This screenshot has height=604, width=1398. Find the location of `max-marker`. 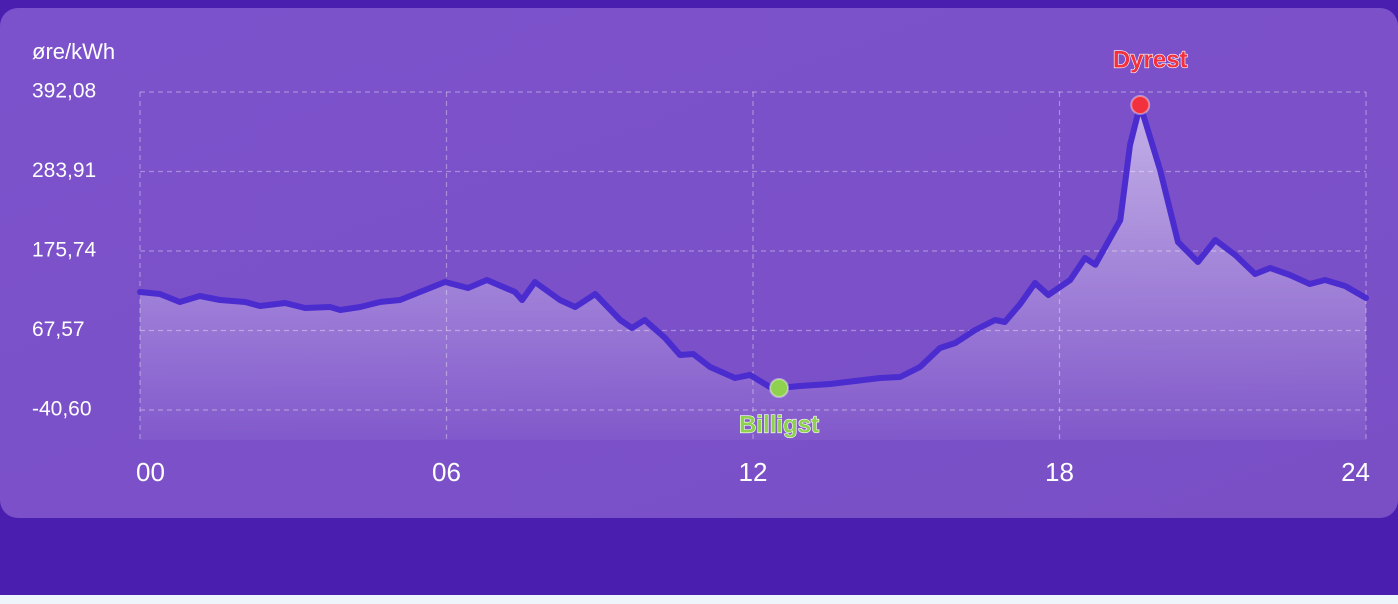

max-marker is located at coordinates (1140, 104).